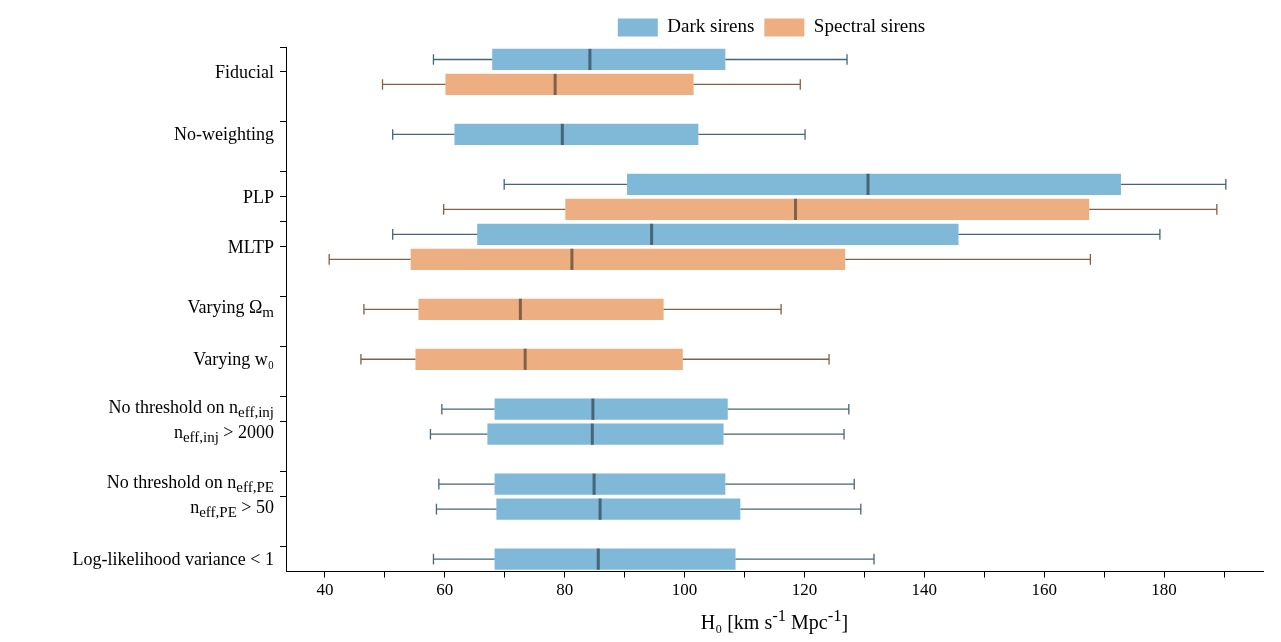  Describe the element at coordinates (565, 590) in the screenshot. I see `x-tick-label: 80` at that location.